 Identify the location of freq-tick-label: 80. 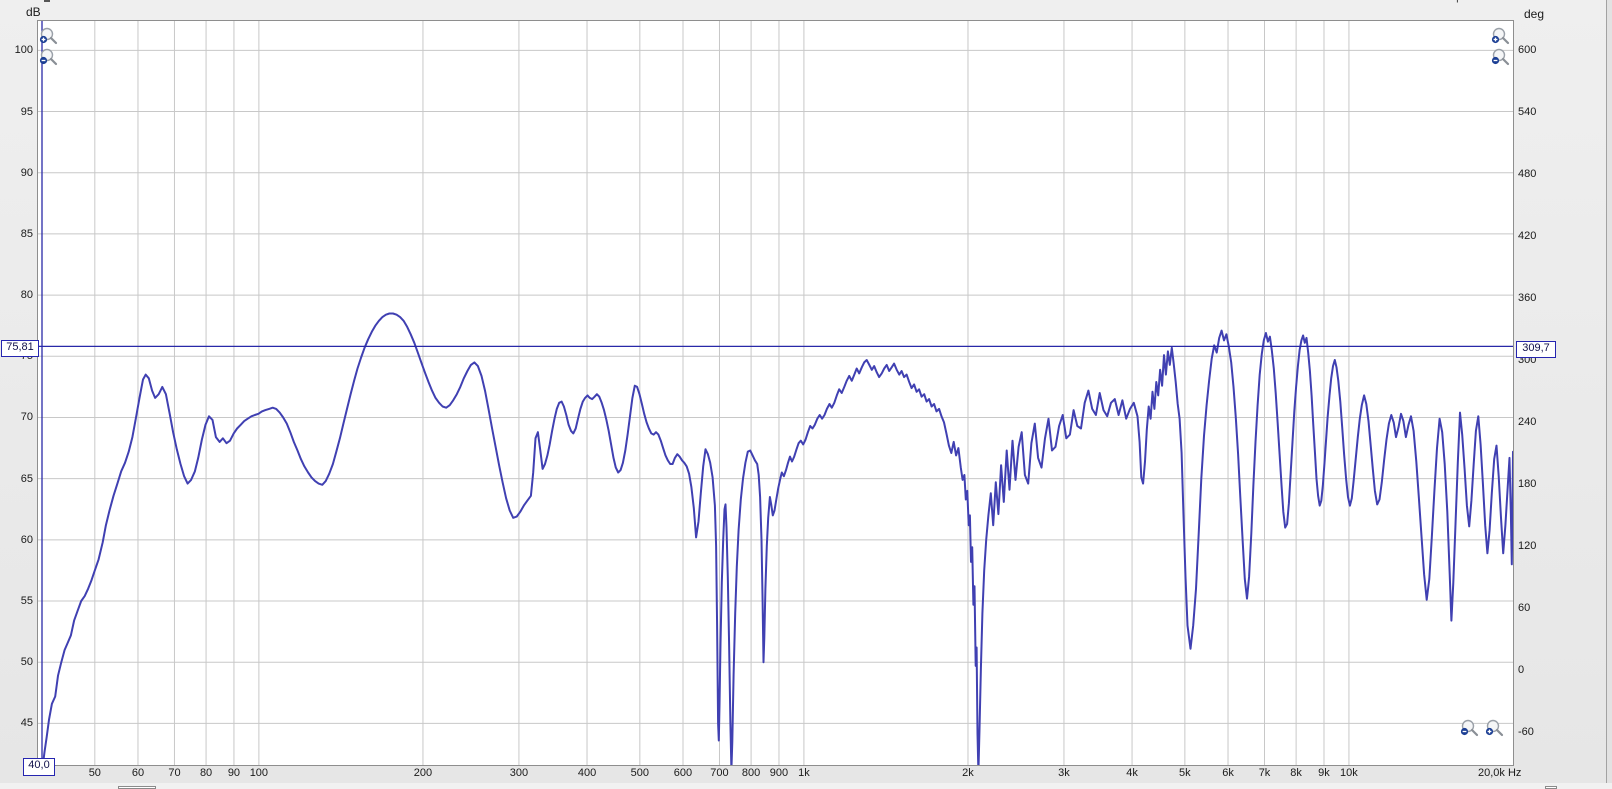
(206, 773).